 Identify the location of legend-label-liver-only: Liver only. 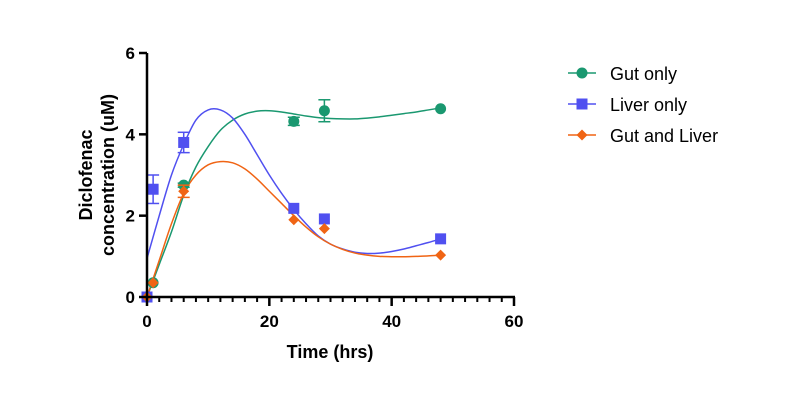
(648, 105).